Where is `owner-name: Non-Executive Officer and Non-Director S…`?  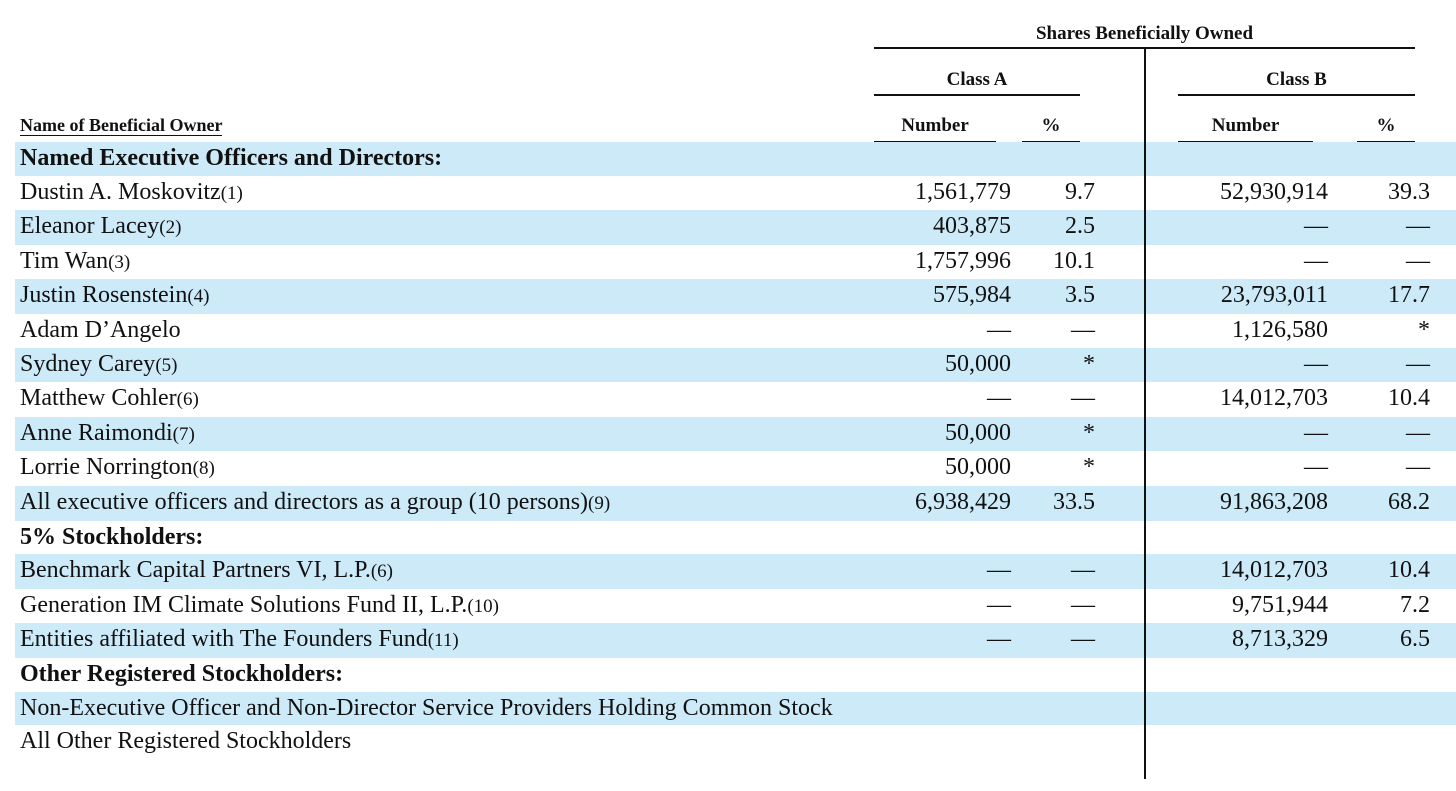 owner-name: Non-Executive Officer and Non-Director S… is located at coordinates (426, 709).